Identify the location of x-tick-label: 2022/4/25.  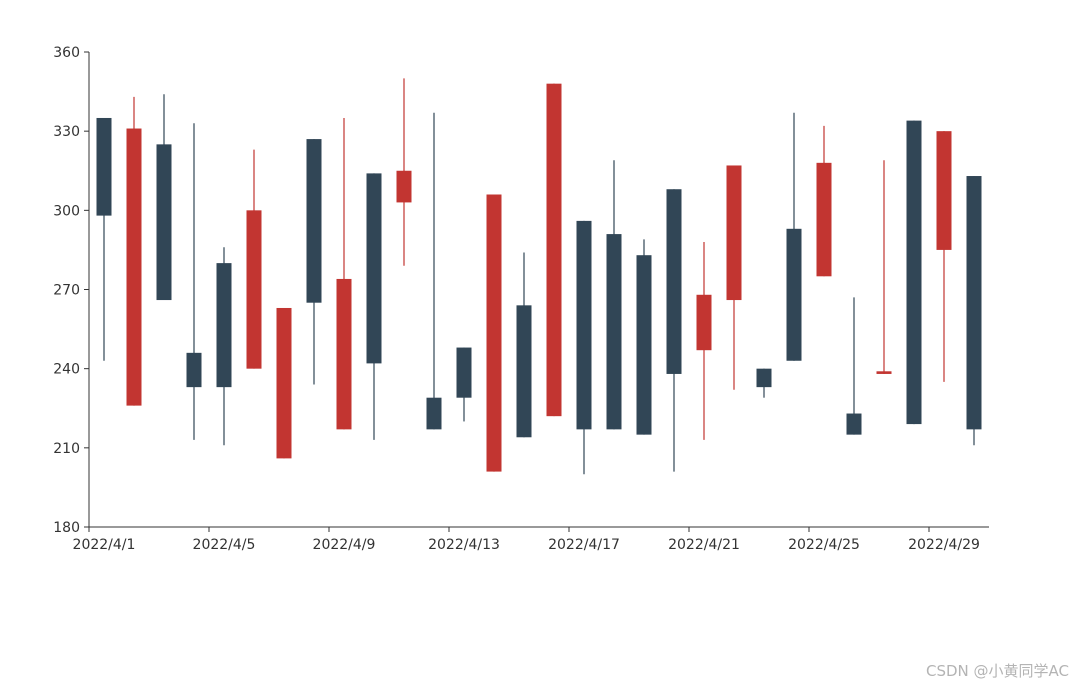
(824, 545).